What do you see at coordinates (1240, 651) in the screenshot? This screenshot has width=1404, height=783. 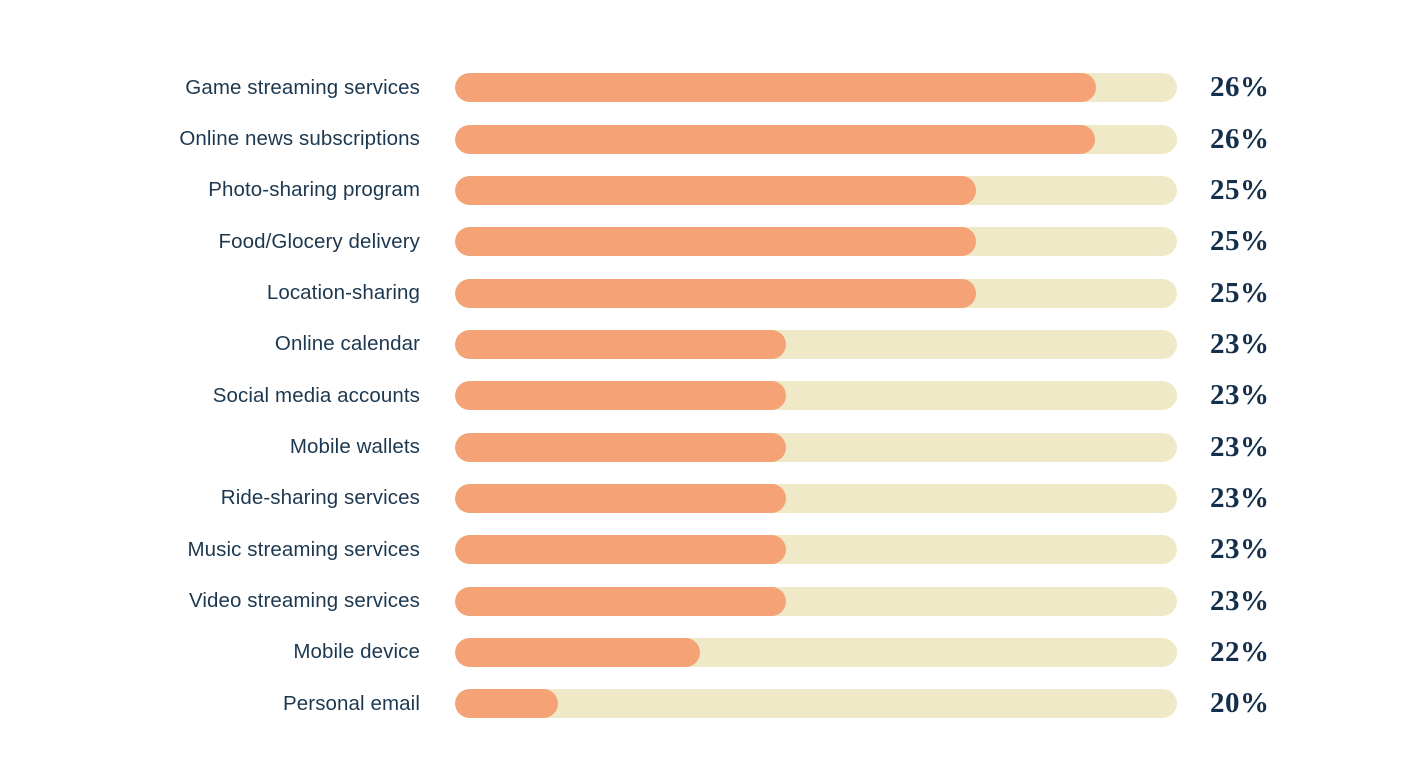 I see `bar-value: 22%` at bounding box center [1240, 651].